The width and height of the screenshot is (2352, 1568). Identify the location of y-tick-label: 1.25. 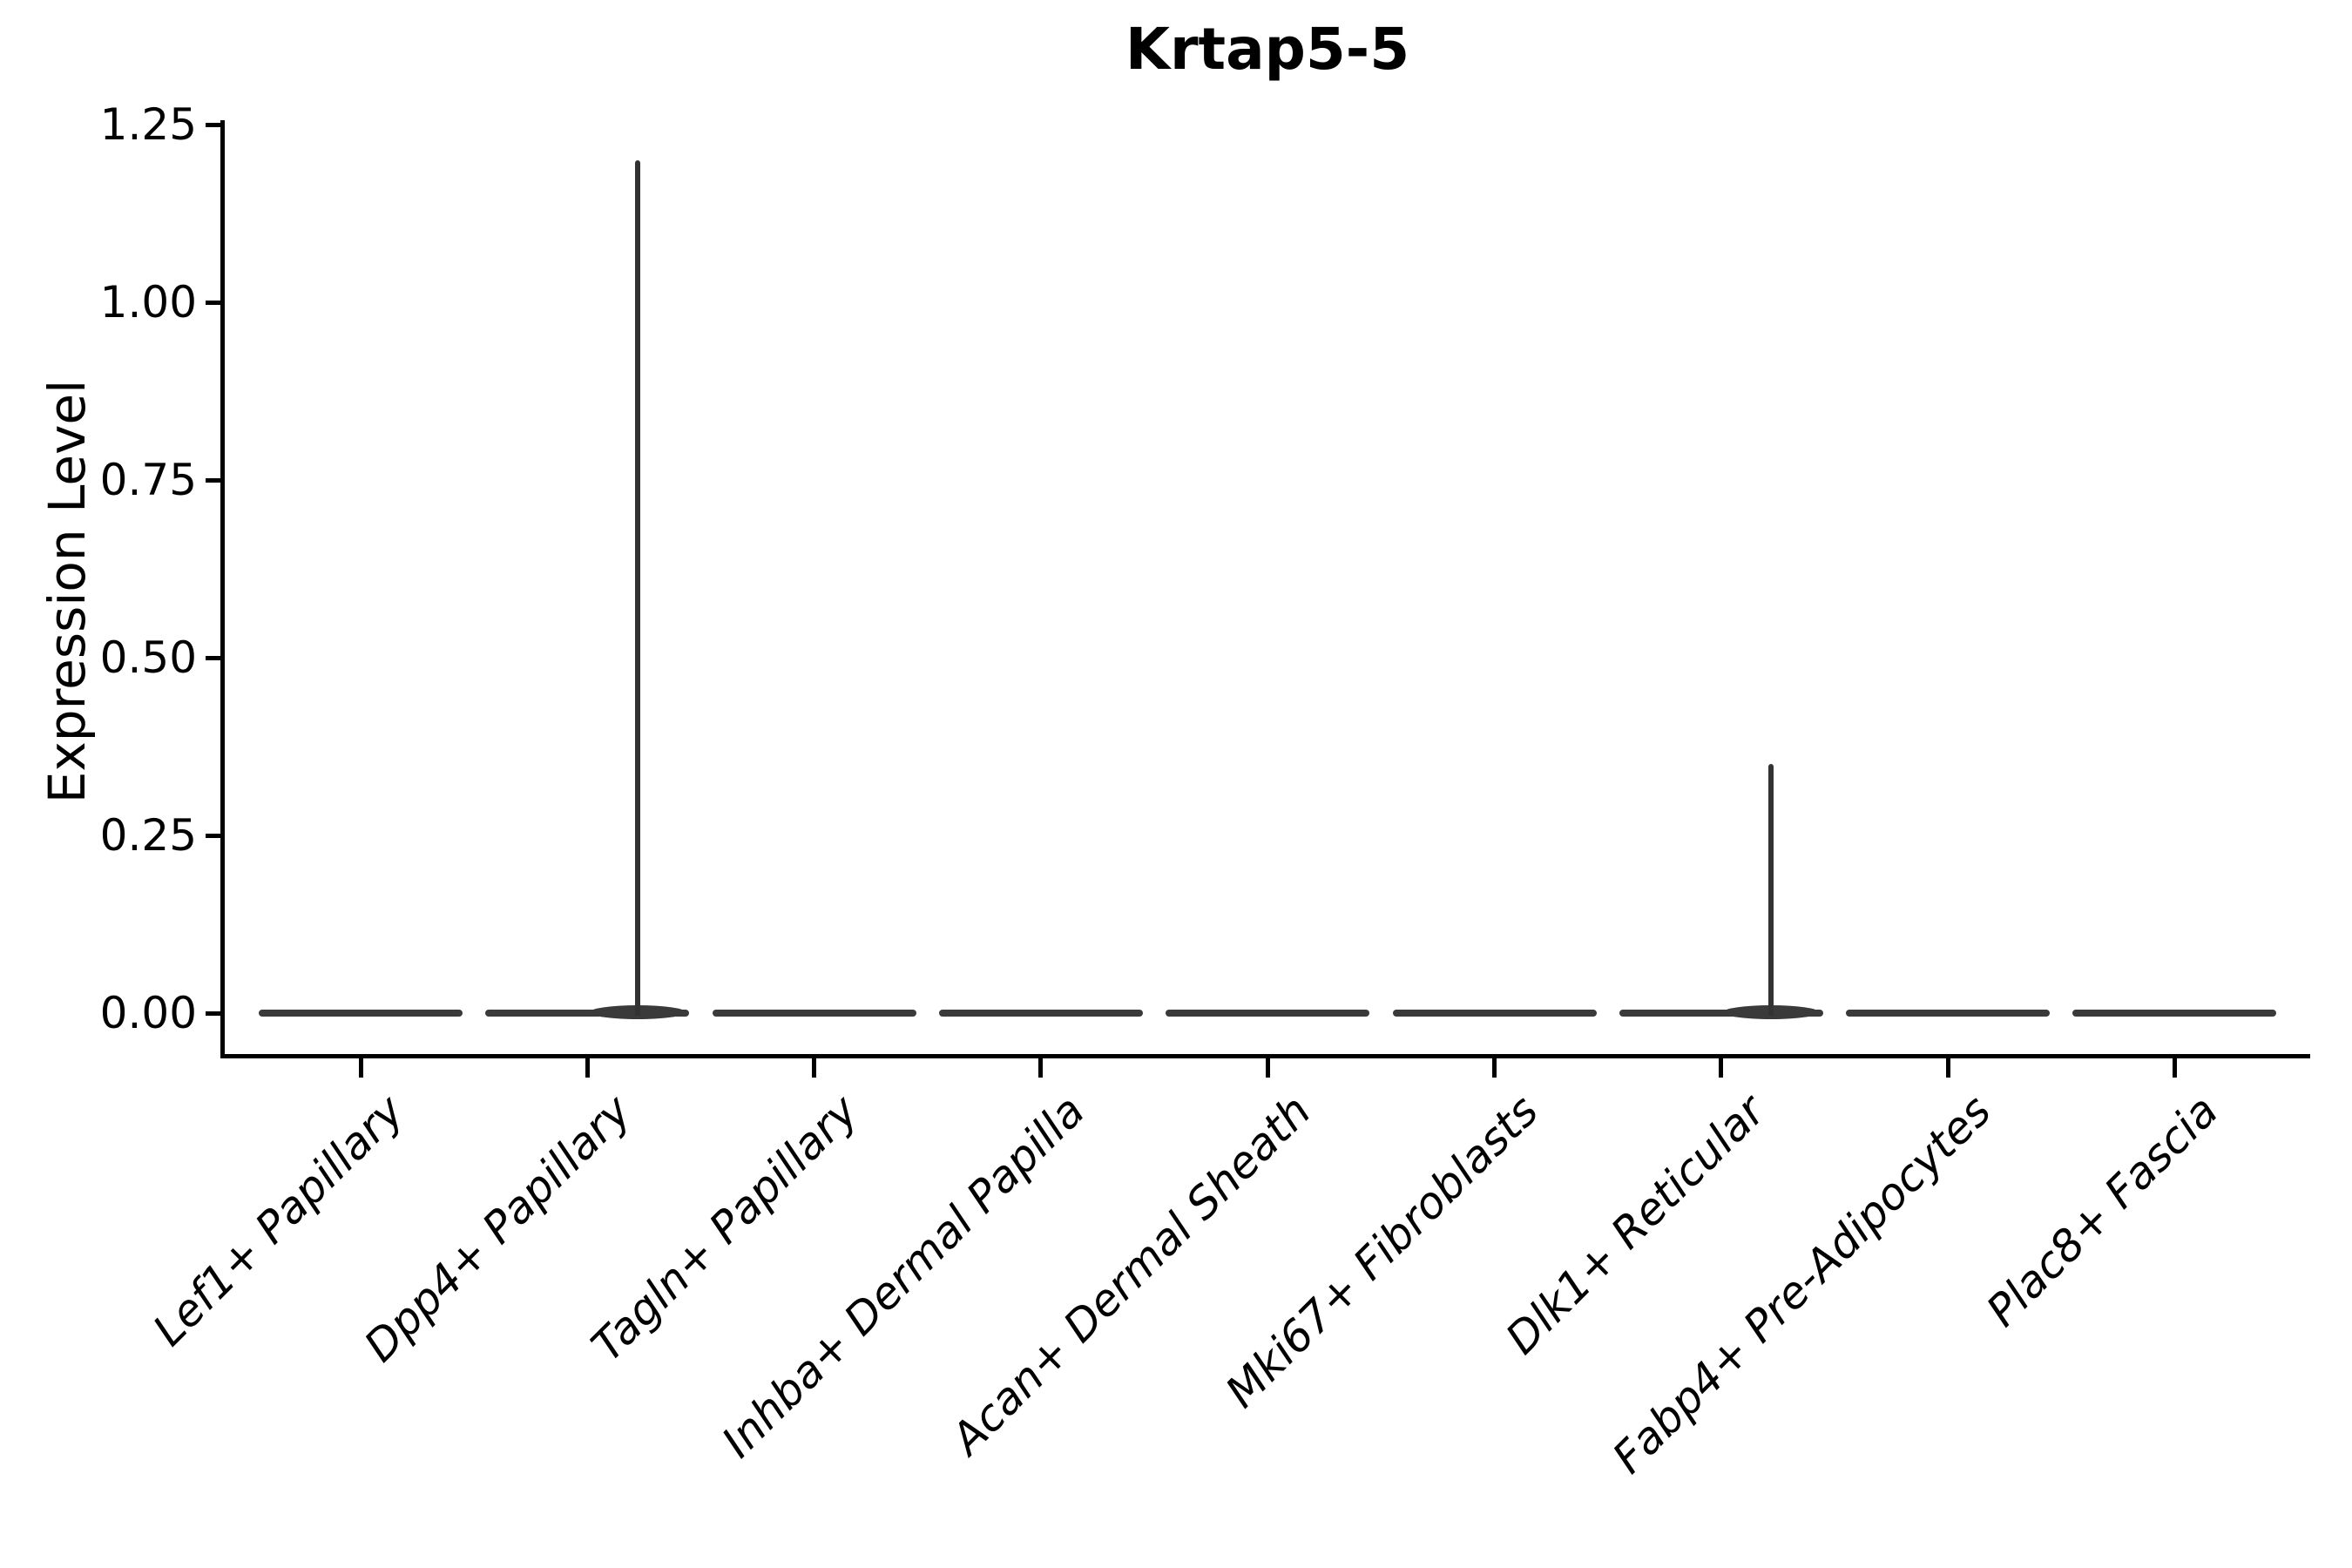
(148, 125).